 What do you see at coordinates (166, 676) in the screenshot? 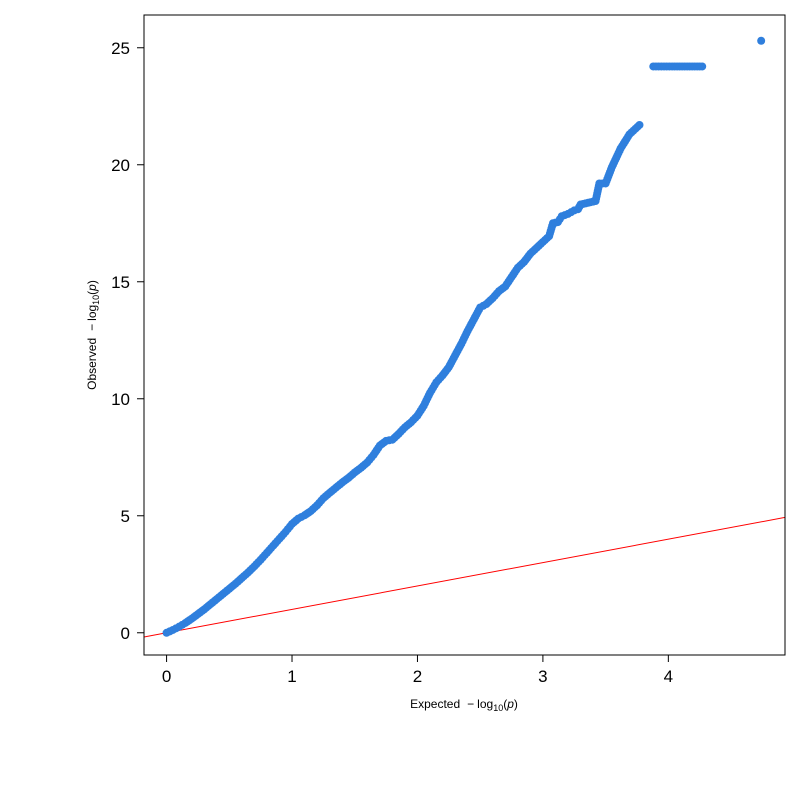
I see `x-tick-label: 0` at bounding box center [166, 676].